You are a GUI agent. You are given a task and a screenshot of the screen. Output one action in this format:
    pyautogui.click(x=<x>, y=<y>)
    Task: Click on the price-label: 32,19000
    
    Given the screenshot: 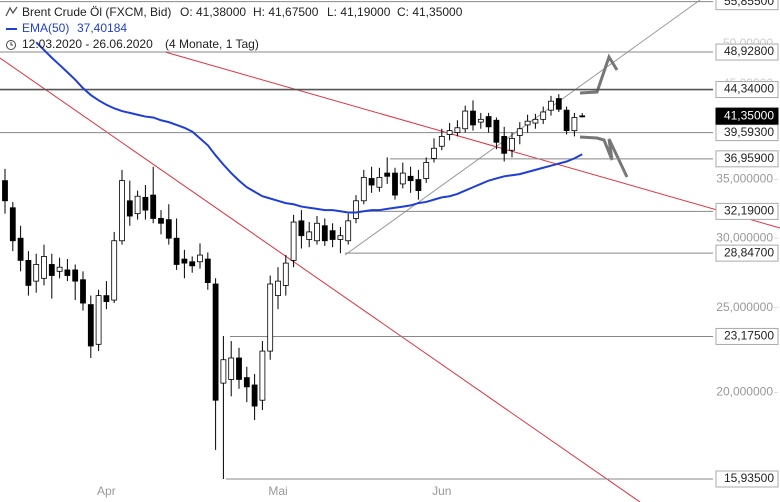 What is the action you would take?
    pyautogui.click(x=749, y=211)
    